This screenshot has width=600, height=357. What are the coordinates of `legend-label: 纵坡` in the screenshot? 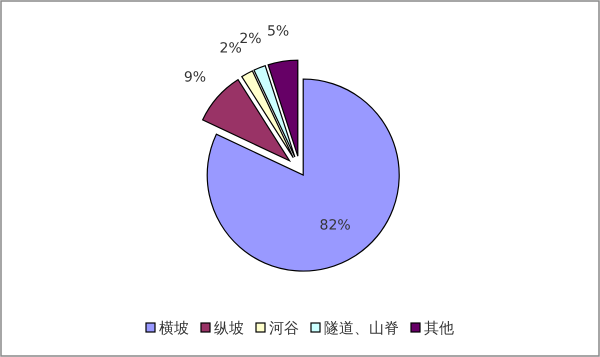 It's located at (229, 328).